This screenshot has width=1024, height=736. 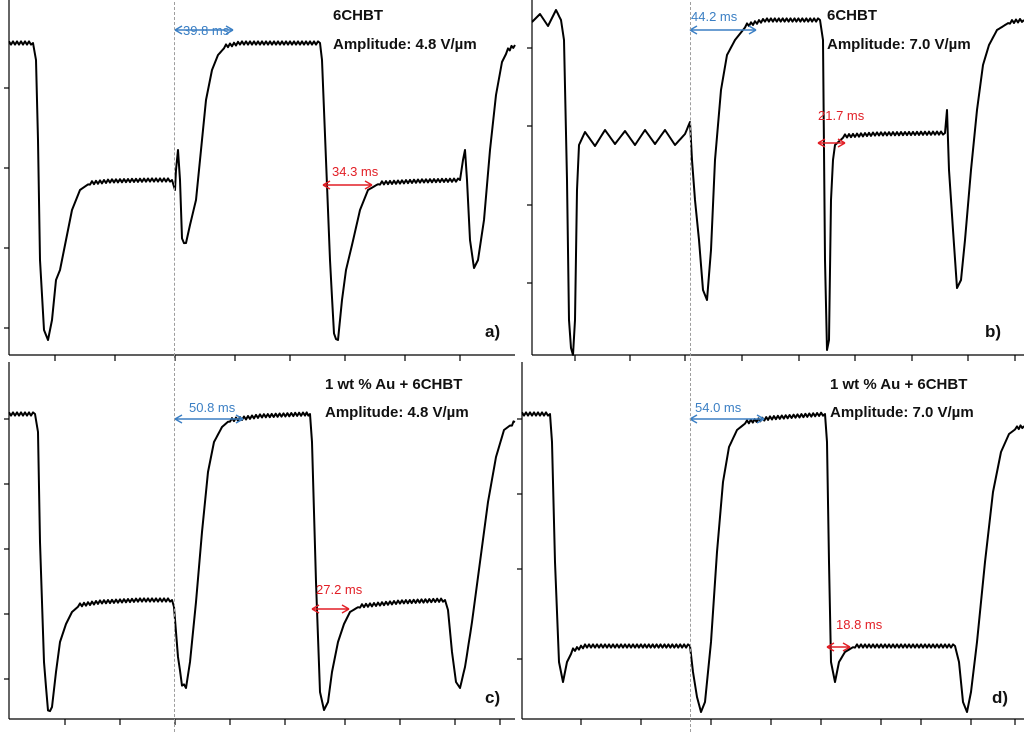 I want to click on panel-a-rise-time-annotation: 39.8 ms, so click(x=204, y=30).